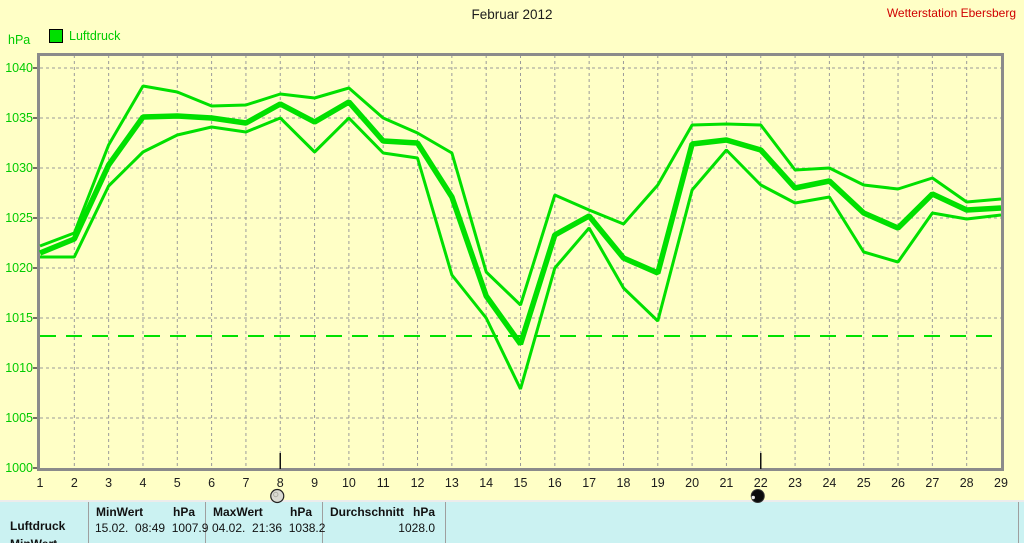  I want to click on x-axis-label: 26, so click(898, 483).